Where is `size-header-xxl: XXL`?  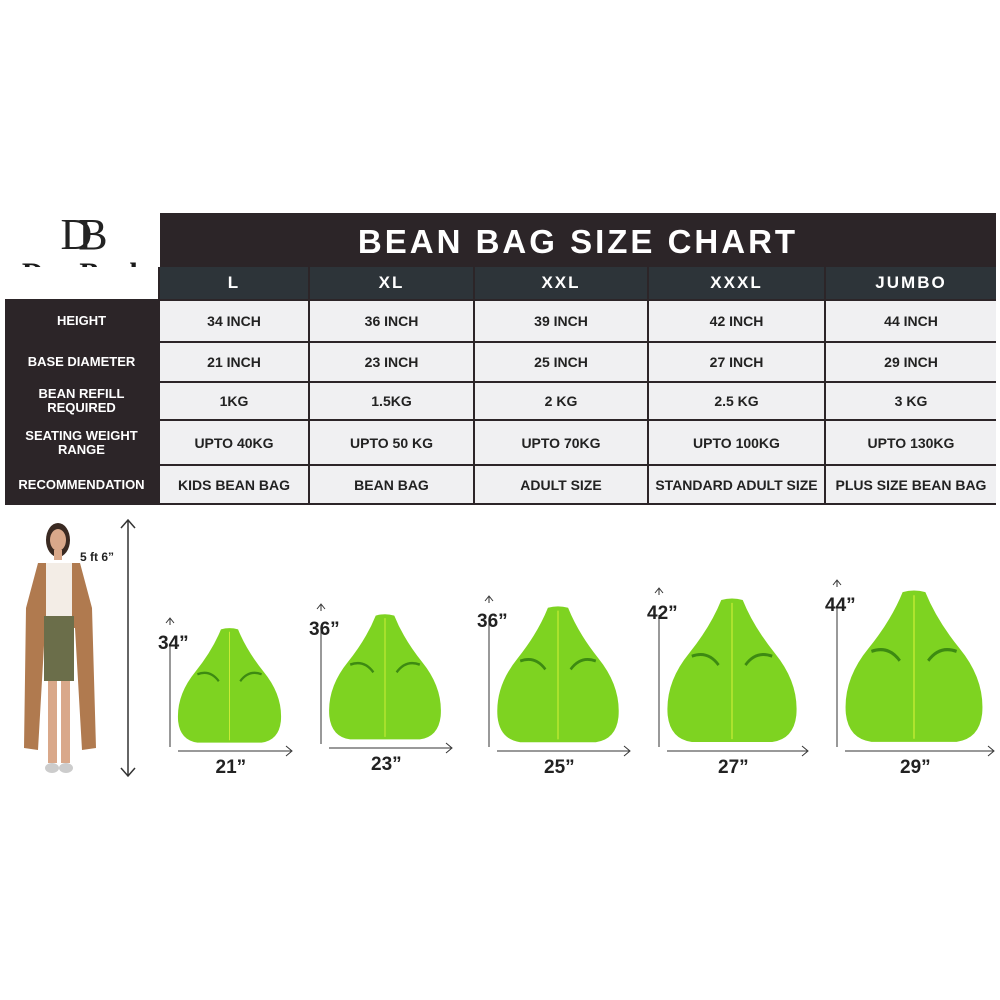 size-header-xxl: XXL is located at coordinates (561, 283).